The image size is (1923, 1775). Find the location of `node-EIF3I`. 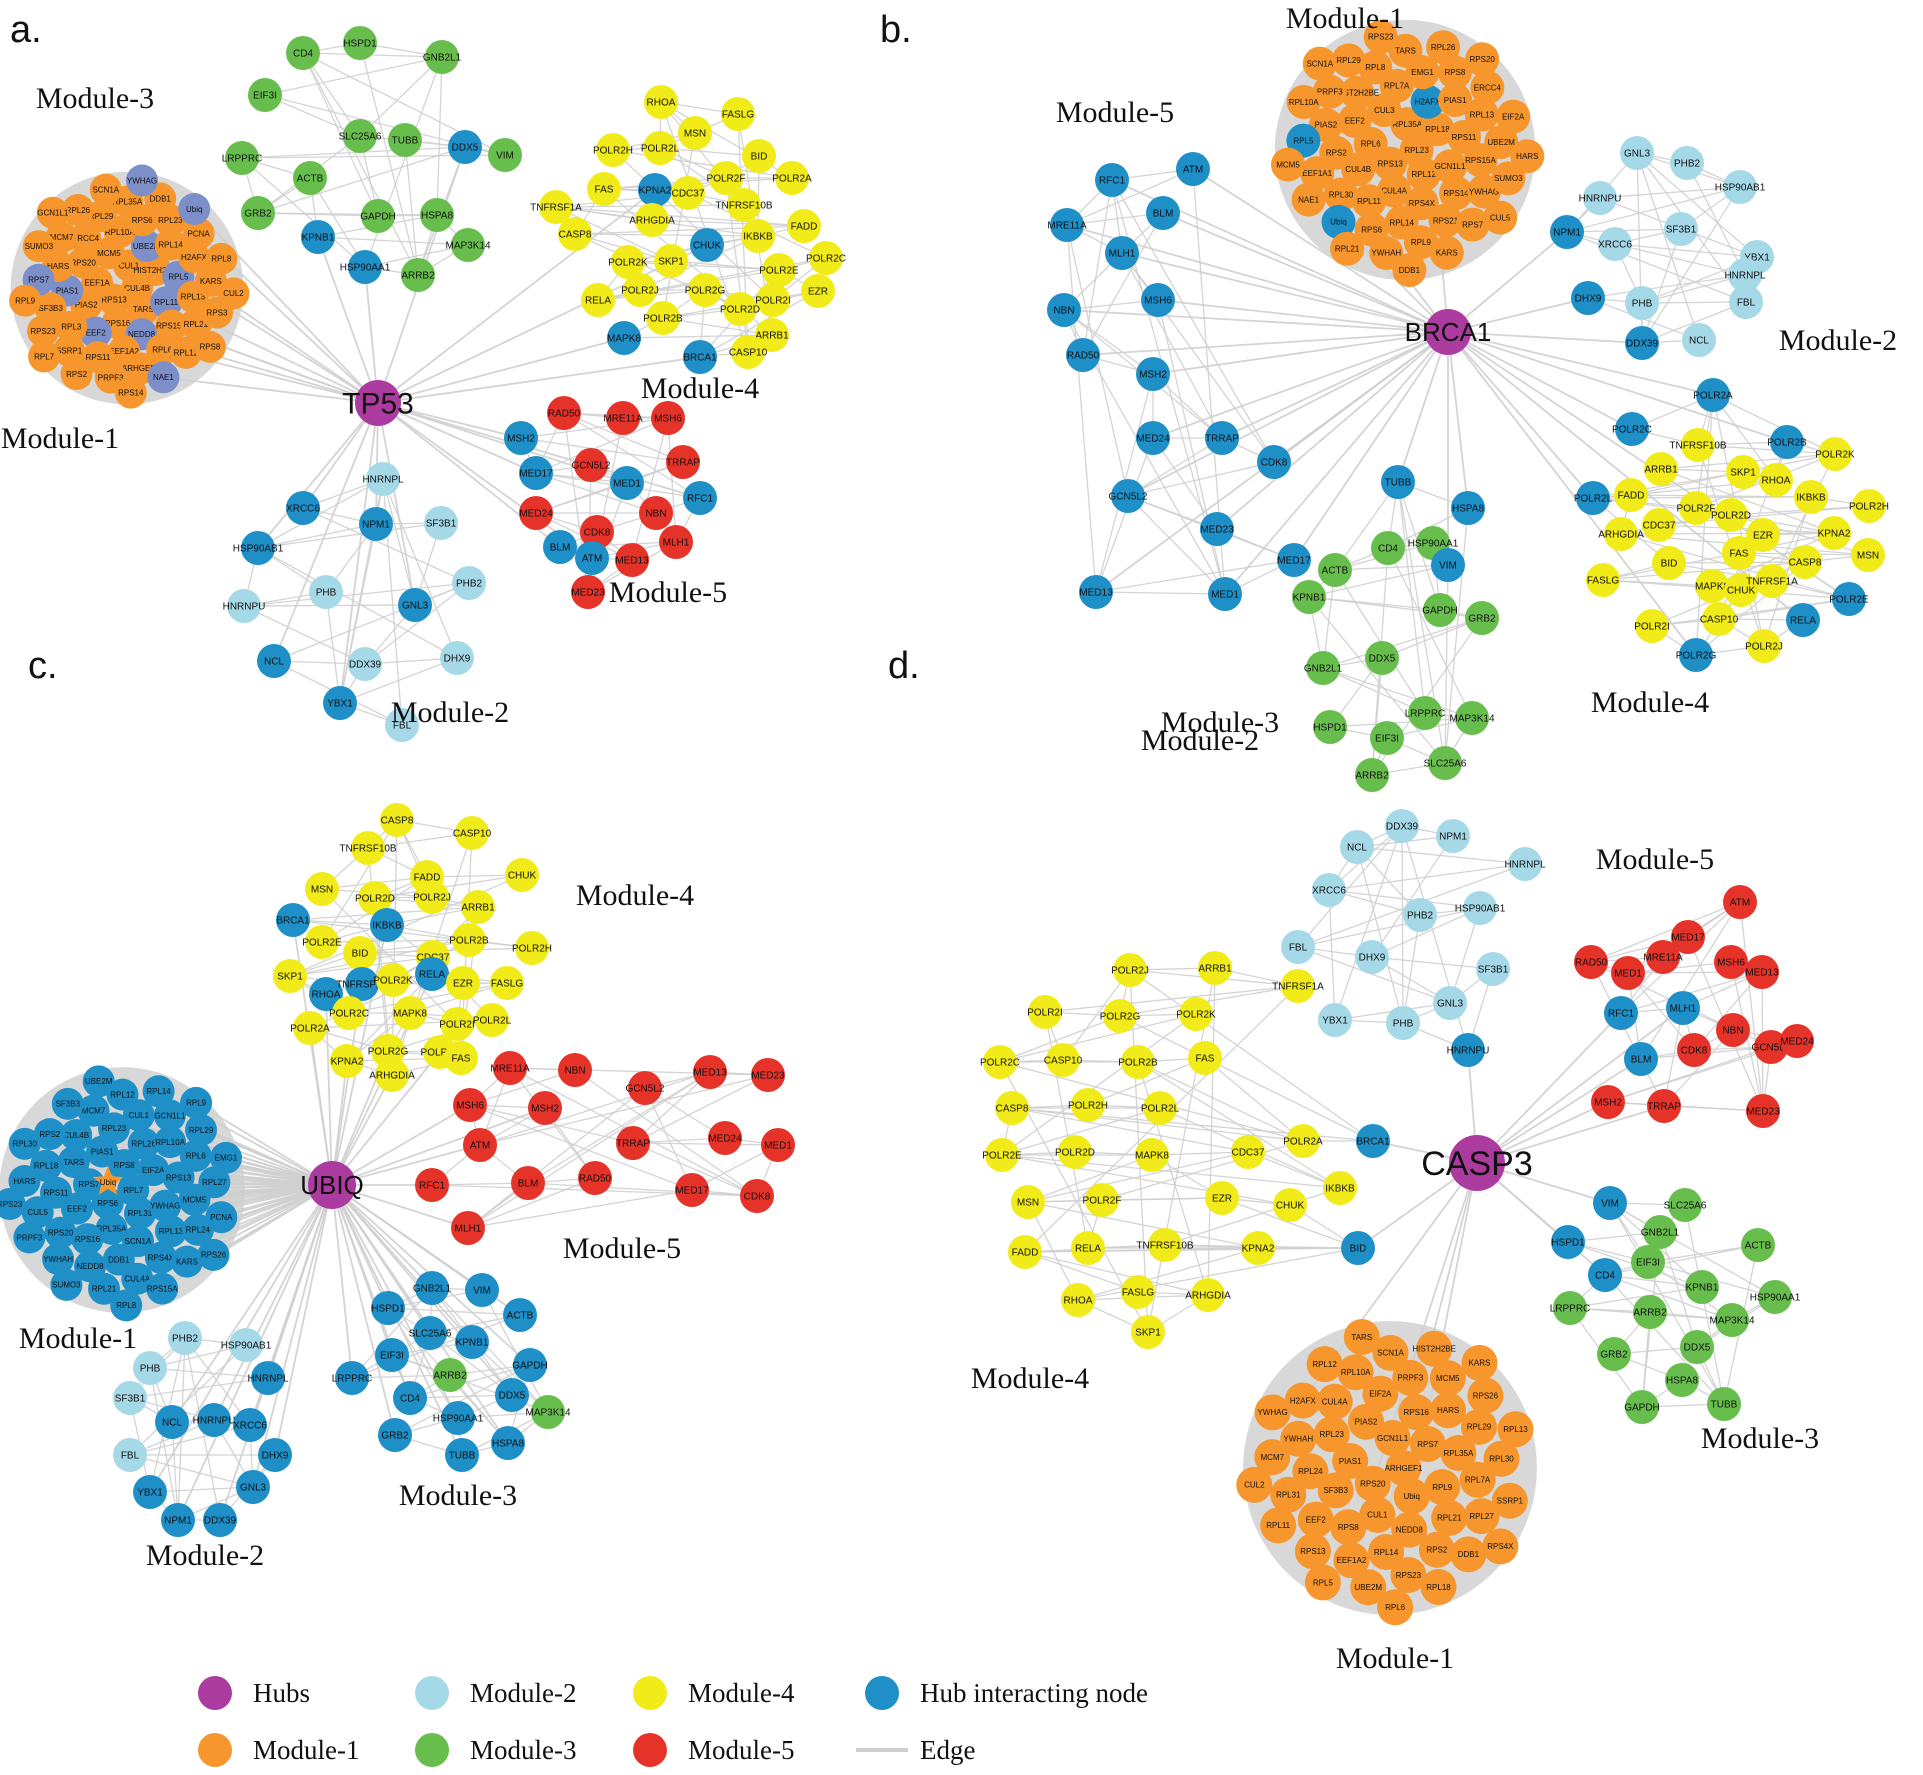

node-EIF3I is located at coordinates (1648, 1262).